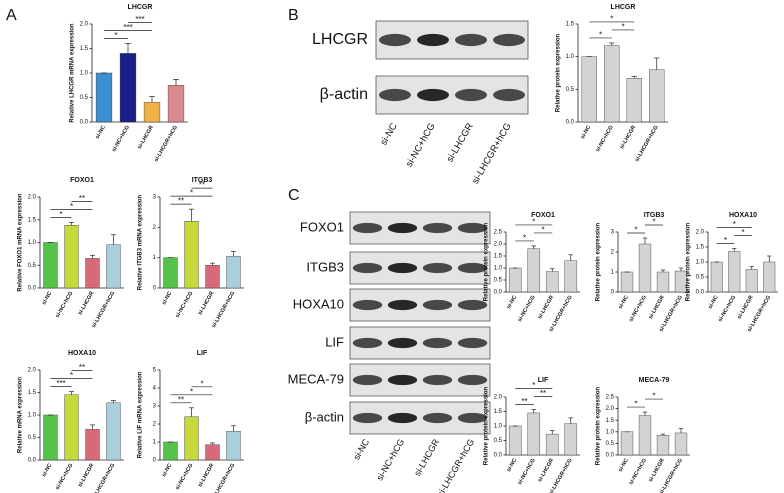 The height and width of the screenshot is (493, 784). Describe the element at coordinates (155, 371) in the screenshot. I see `y-tick-label: 5` at that location.